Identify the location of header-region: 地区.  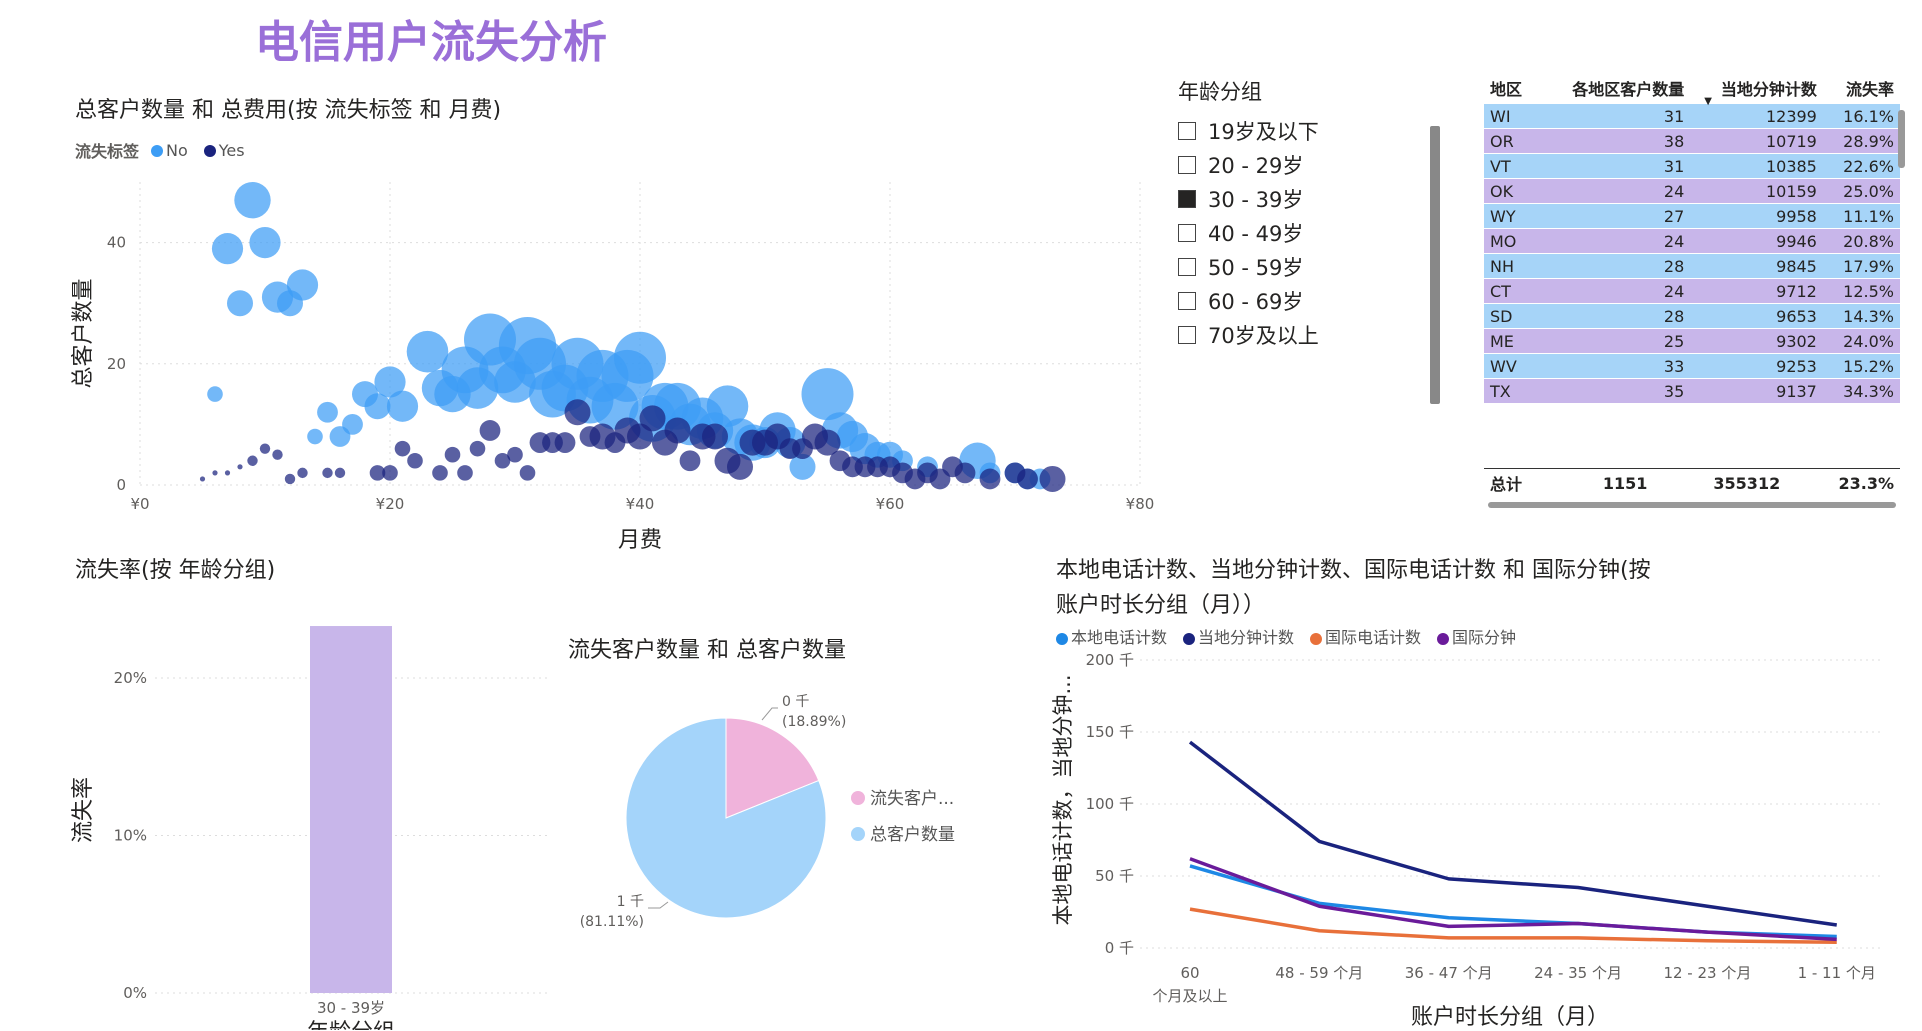
(1506, 89).